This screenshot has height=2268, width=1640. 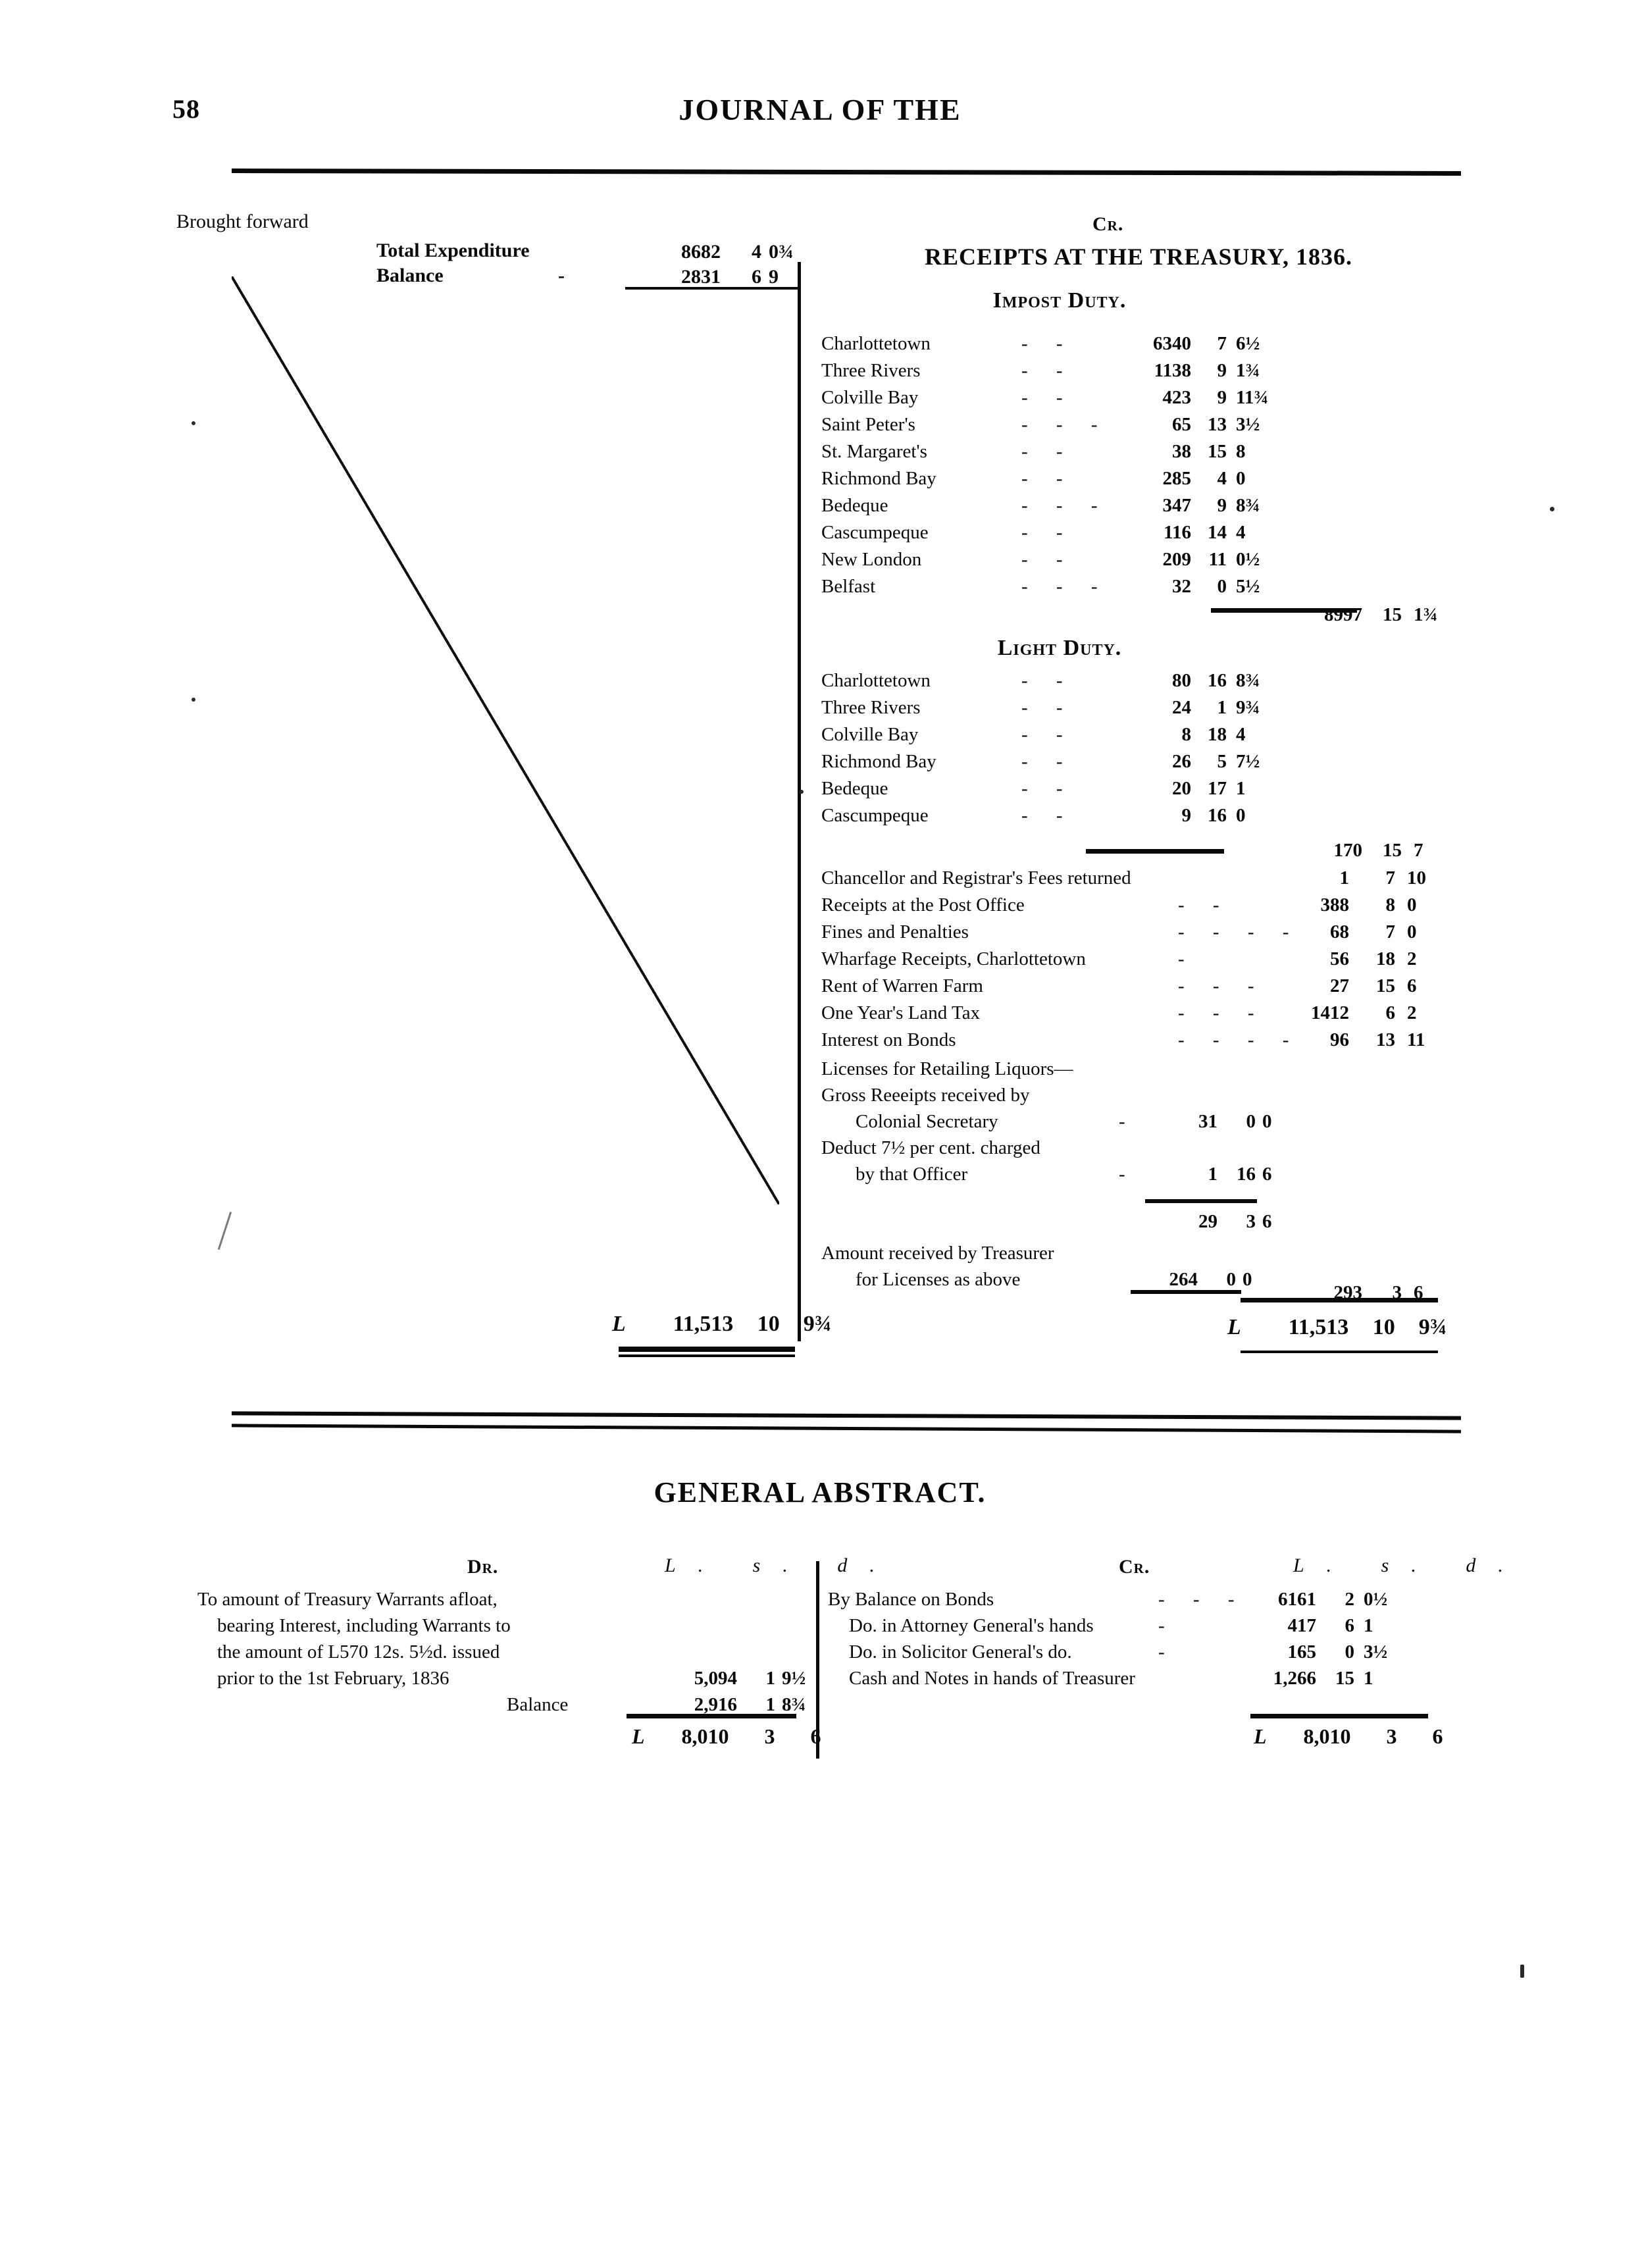 I want to click on licenses-deduct-shillings: 16, so click(x=1246, y=1175).